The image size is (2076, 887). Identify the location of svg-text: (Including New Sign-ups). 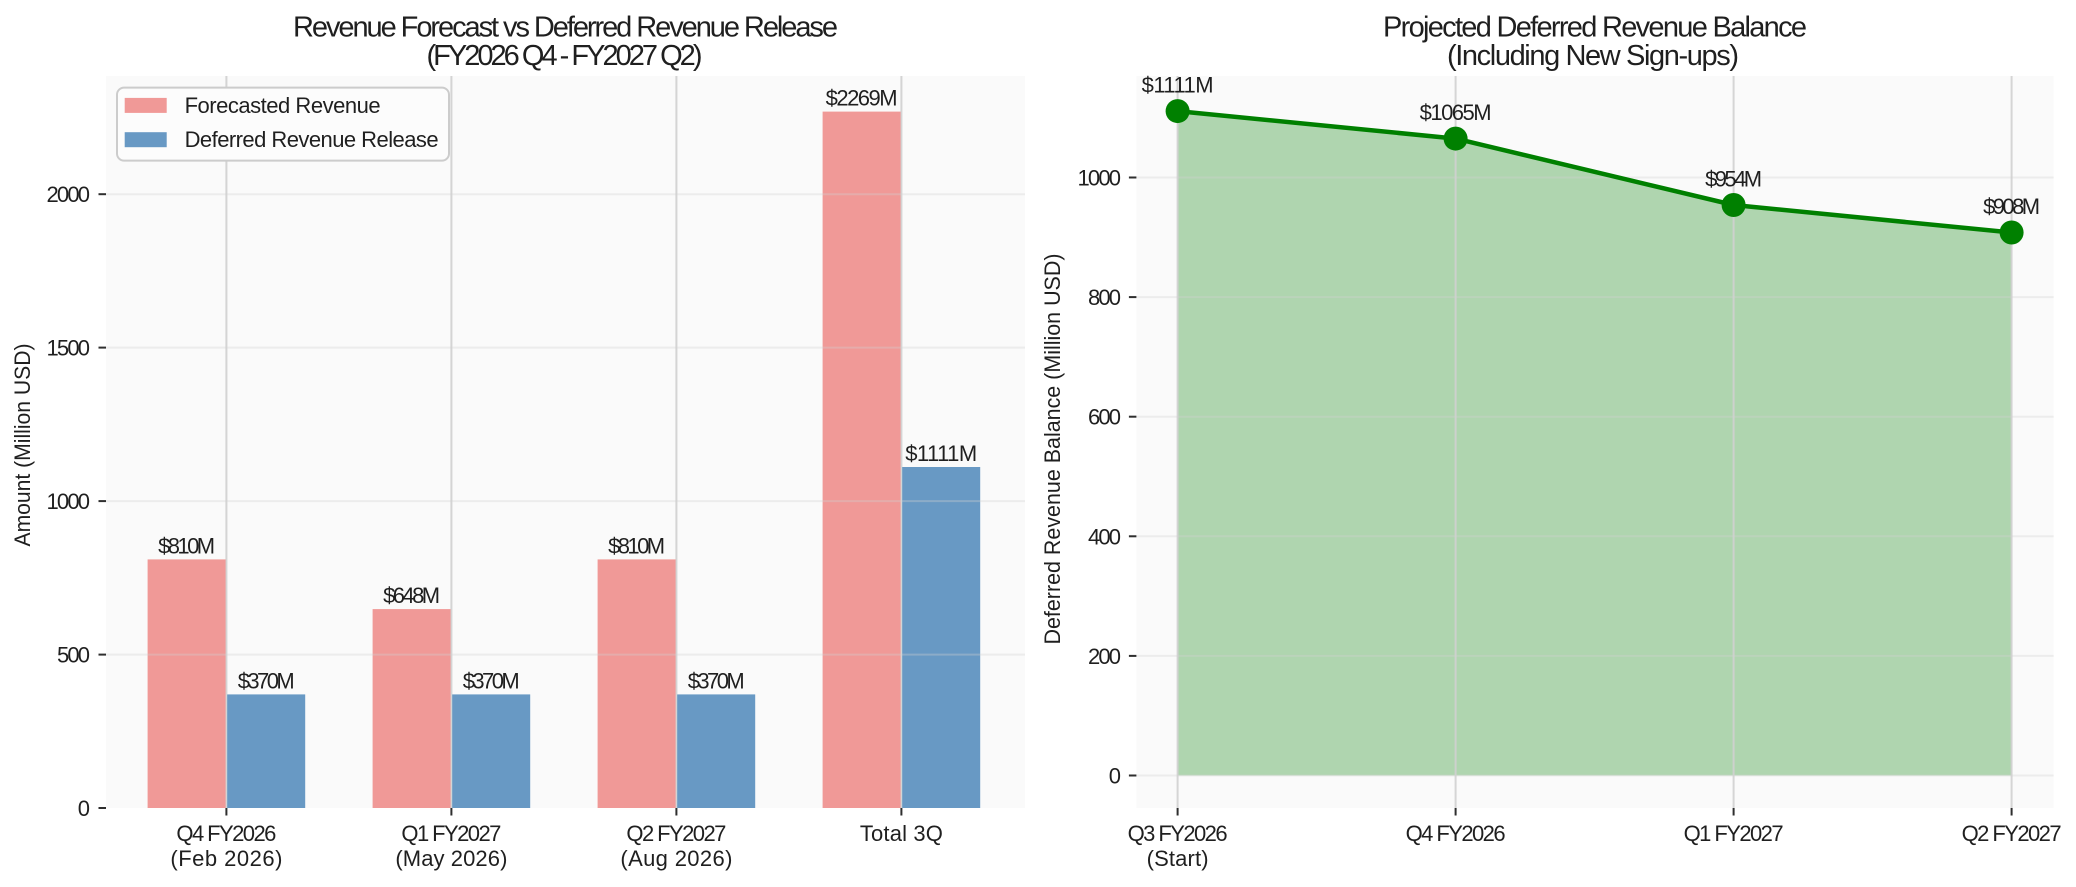
(1593, 56).